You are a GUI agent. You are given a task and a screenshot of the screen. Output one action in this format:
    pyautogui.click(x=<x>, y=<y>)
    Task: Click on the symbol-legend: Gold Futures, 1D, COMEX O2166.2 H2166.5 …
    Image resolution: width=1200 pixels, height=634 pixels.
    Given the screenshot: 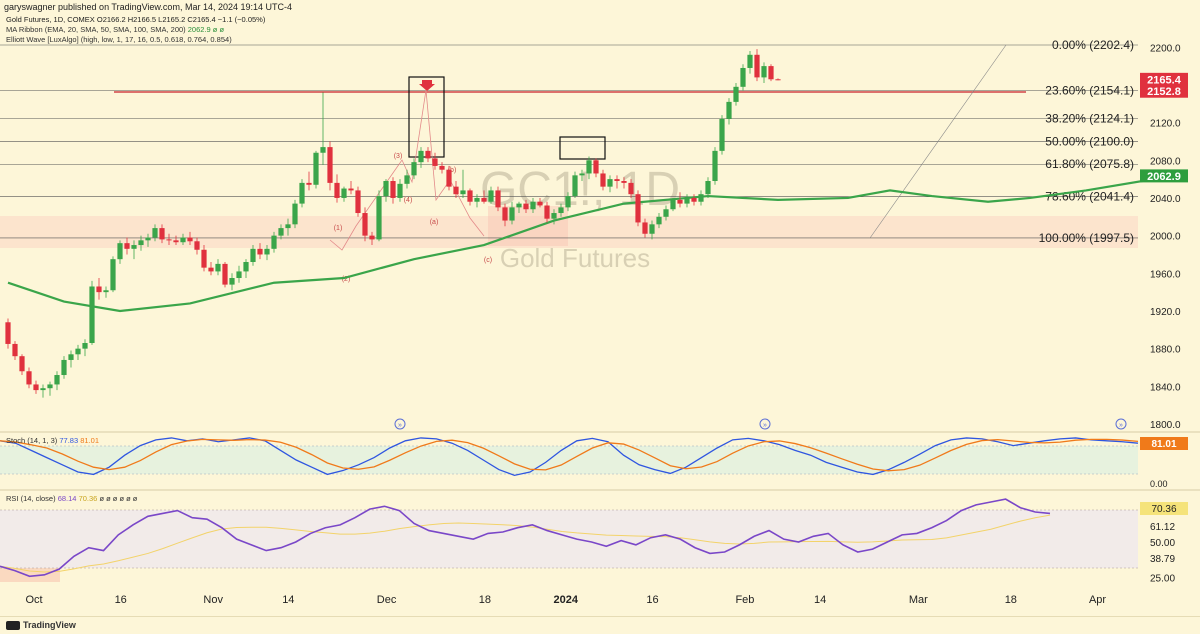 What is the action you would take?
    pyautogui.click(x=135, y=19)
    